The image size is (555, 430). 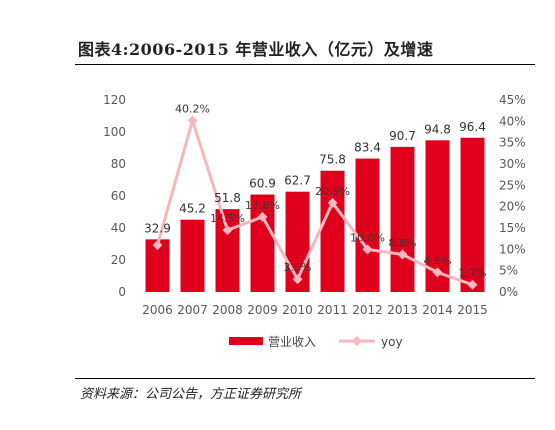 What do you see at coordinates (114, 100) in the screenshot?
I see `y-left-tick-label: 120` at bounding box center [114, 100].